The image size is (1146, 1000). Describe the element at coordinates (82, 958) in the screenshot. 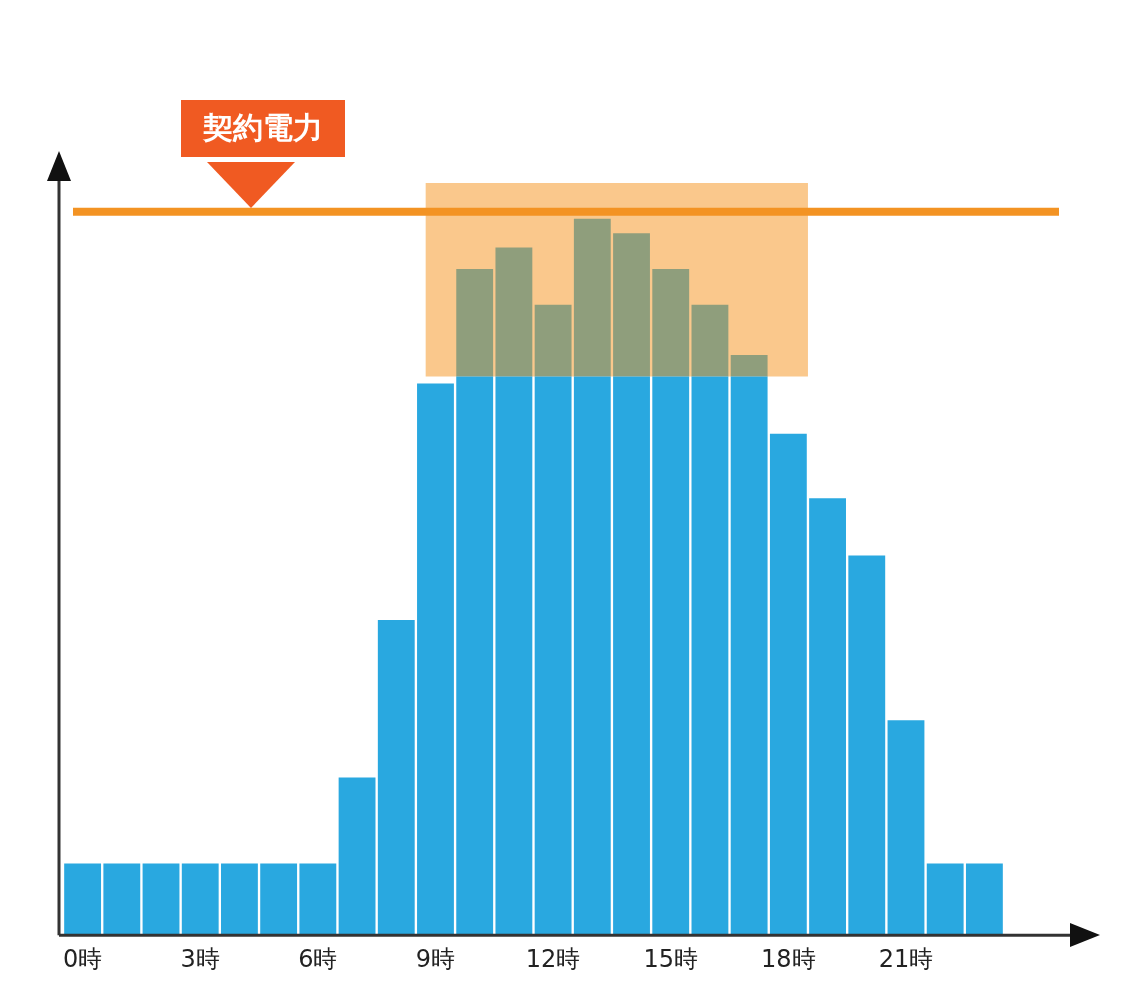

I see `x-tick-label: 0時` at that location.